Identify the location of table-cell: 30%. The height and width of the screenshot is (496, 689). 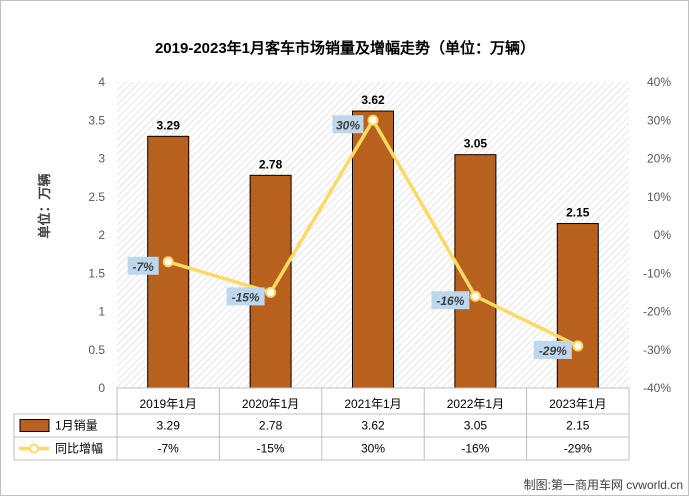
(373, 449).